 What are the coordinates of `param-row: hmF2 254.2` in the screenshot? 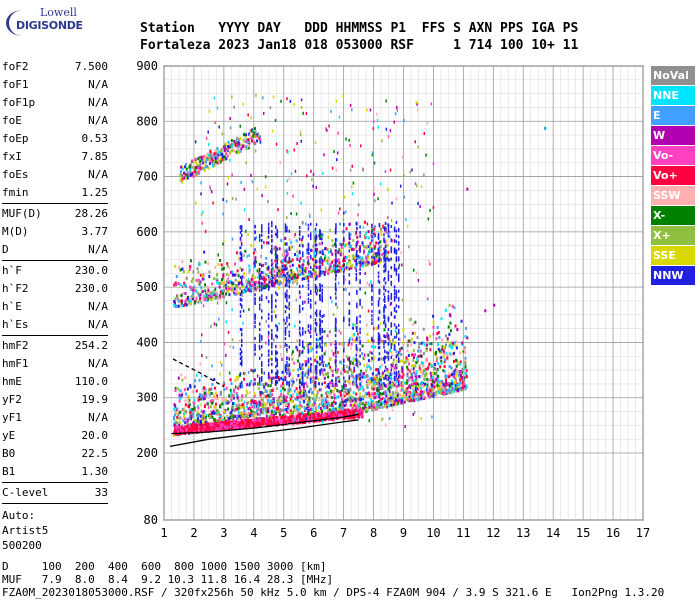 It's located at (55, 346).